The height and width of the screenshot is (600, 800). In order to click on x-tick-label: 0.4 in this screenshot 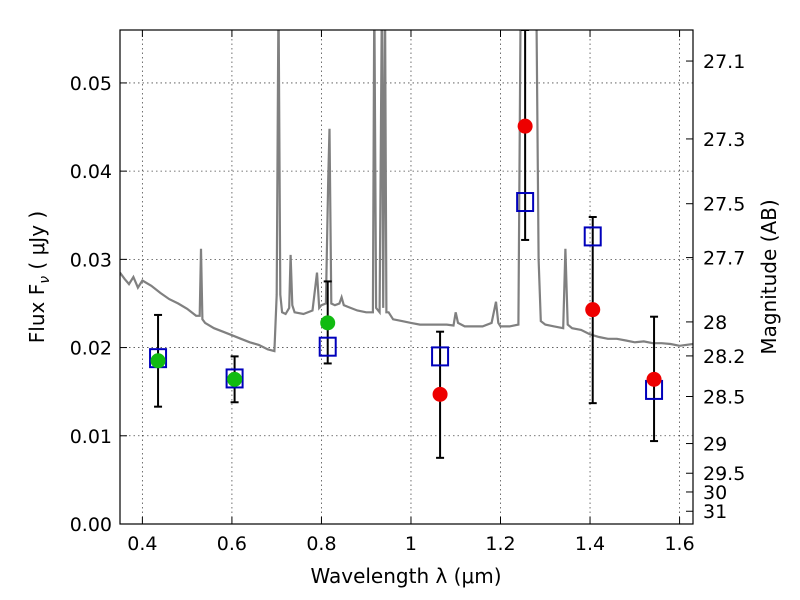, I will do `click(142, 544)`.